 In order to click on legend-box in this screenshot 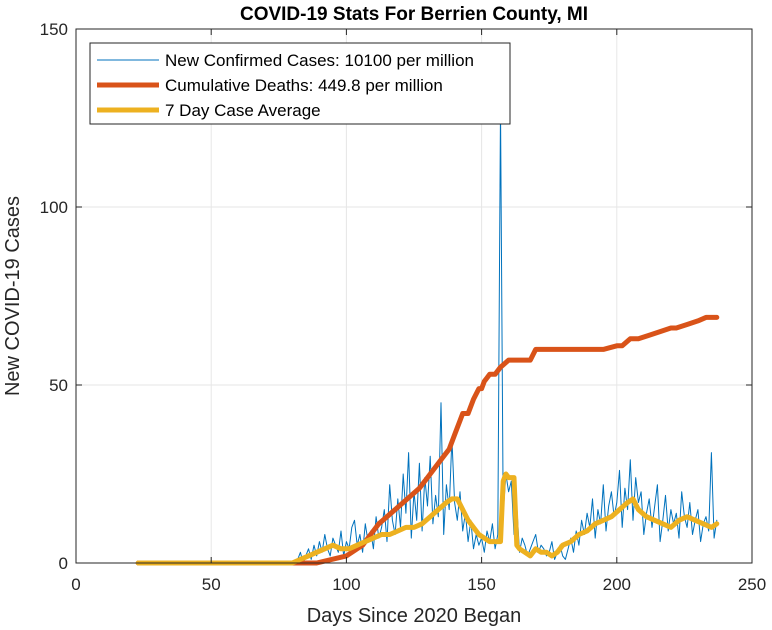, I will do `click(300, 83)`.